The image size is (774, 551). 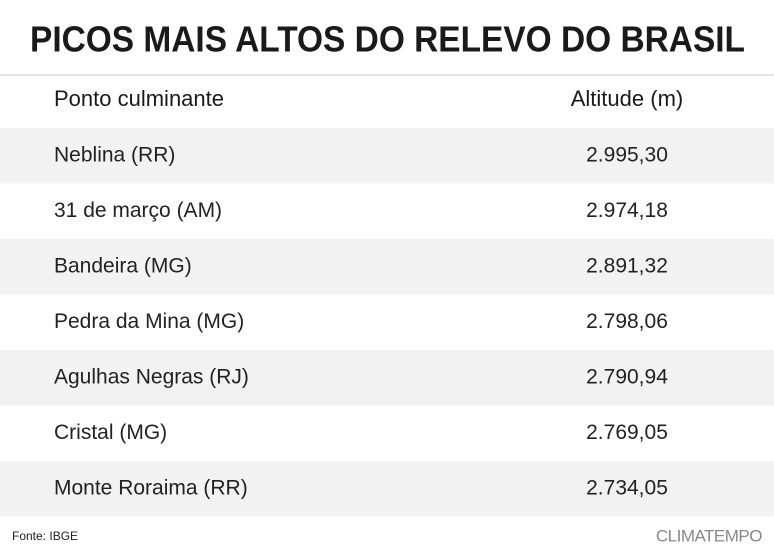 What do you see at coordinates (151, 376) in the screenshot?
I see `peak-name: Agulhas Negras (RJ)` at bounding box center [151, 376].